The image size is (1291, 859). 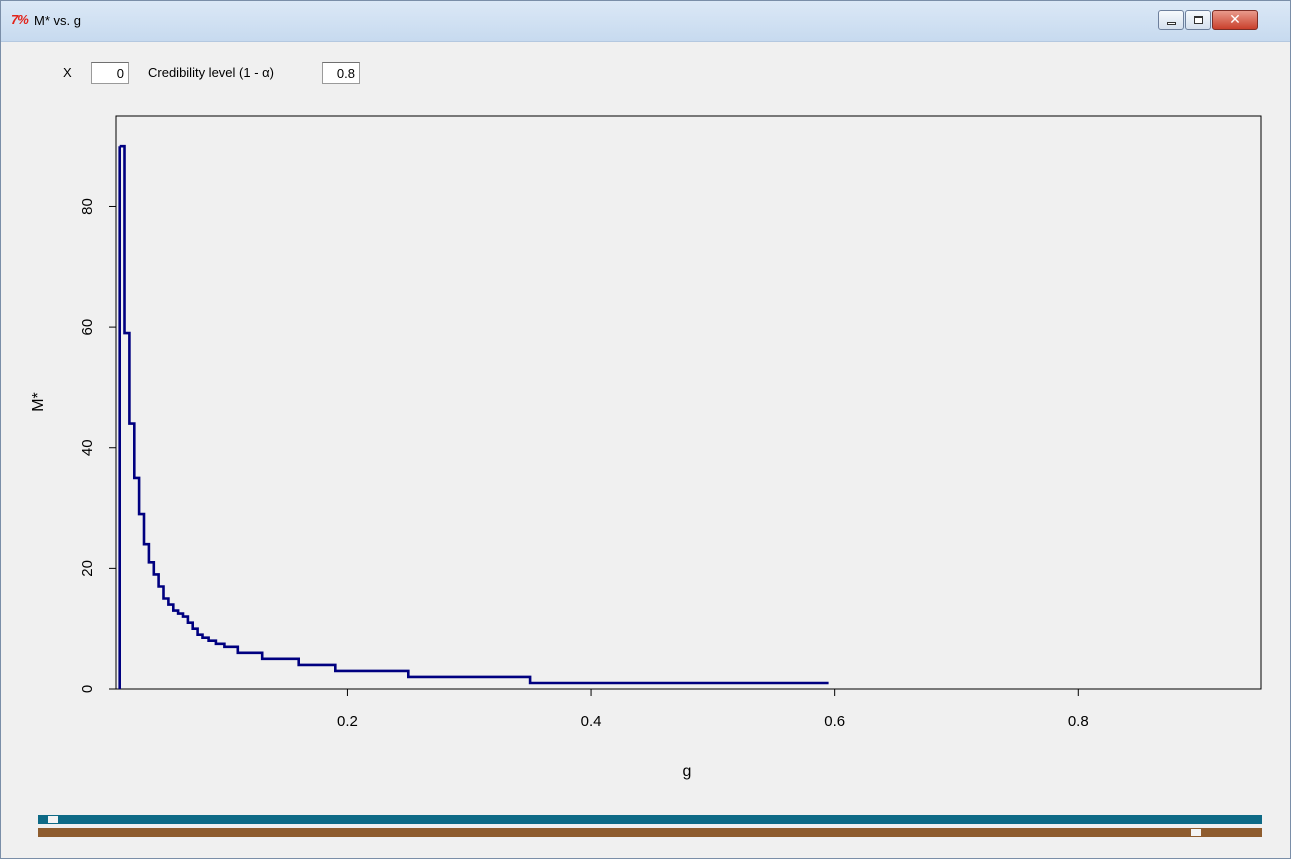 I want to click on maximize-icon, so click(x=1198, y=20).